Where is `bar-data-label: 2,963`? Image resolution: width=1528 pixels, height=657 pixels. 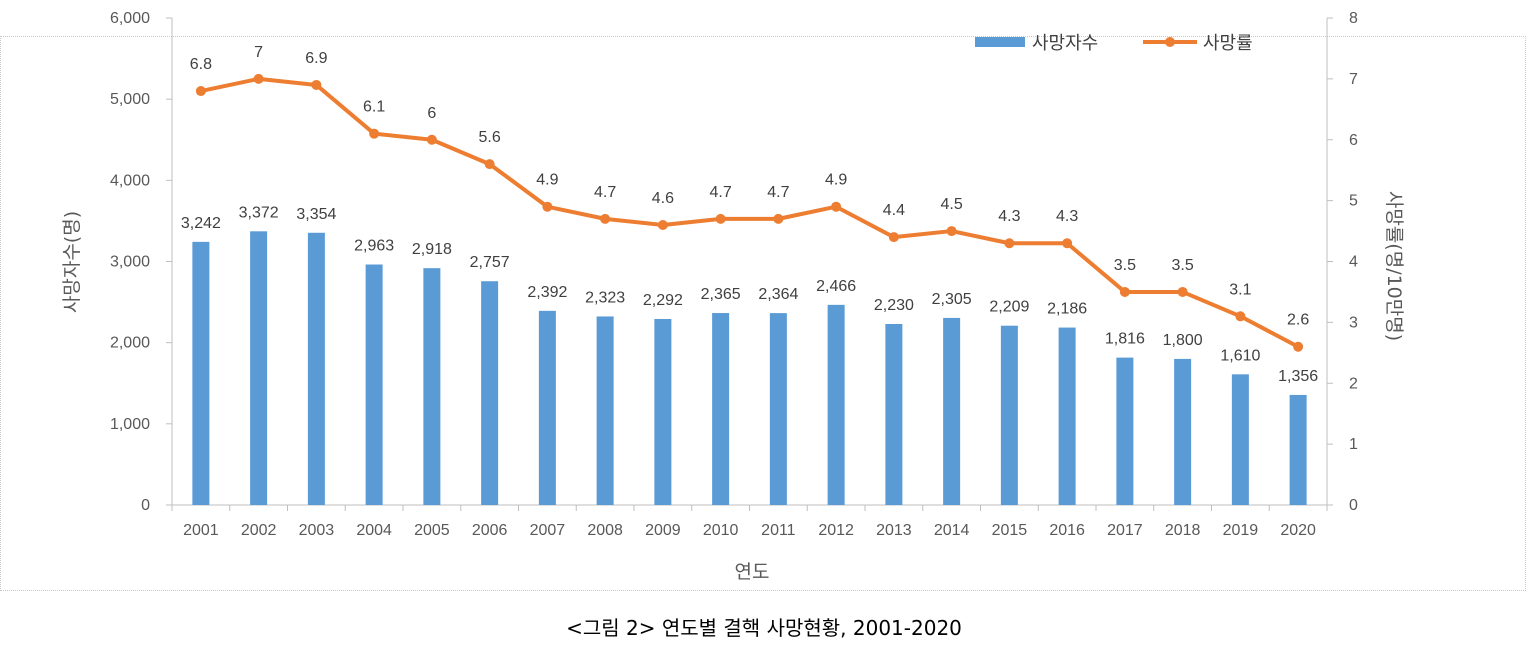
bar-data-label: 2,963 is located at coordinates (374, 246).